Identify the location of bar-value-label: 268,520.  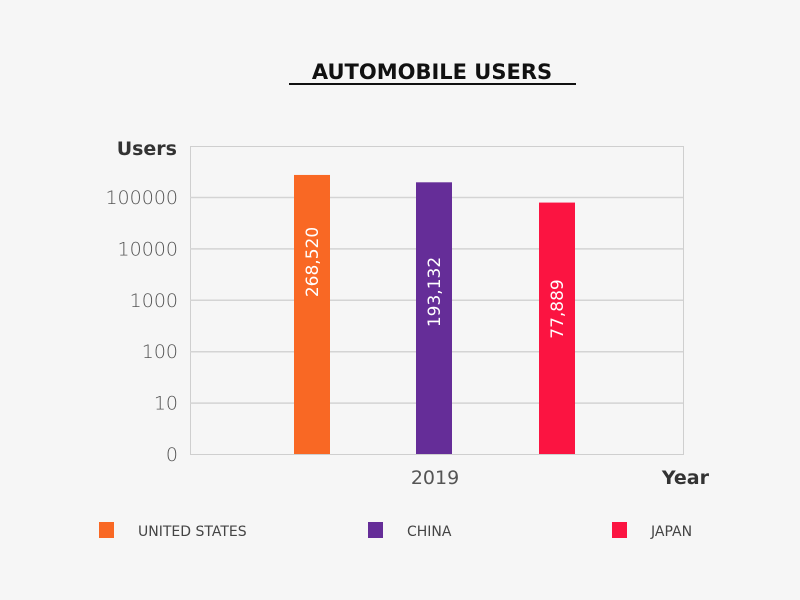
(313, 262).